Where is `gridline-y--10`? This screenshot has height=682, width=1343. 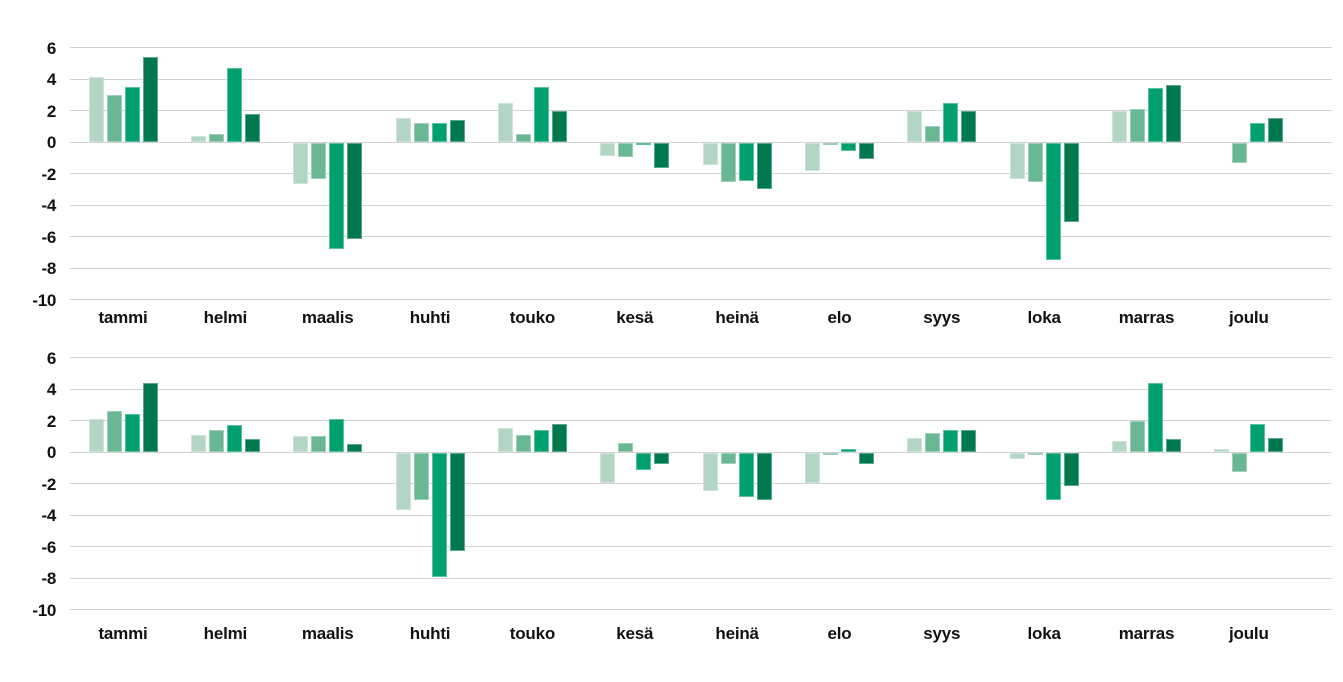
gridline-y--10 is located at coordinates (701, 609).